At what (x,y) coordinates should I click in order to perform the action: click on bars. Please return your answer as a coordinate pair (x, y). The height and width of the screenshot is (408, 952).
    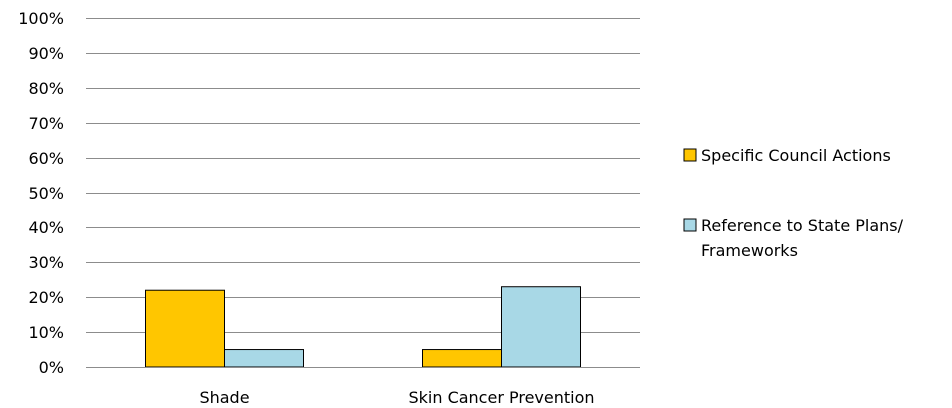
    Looking at the image, I should click on (363, 327).